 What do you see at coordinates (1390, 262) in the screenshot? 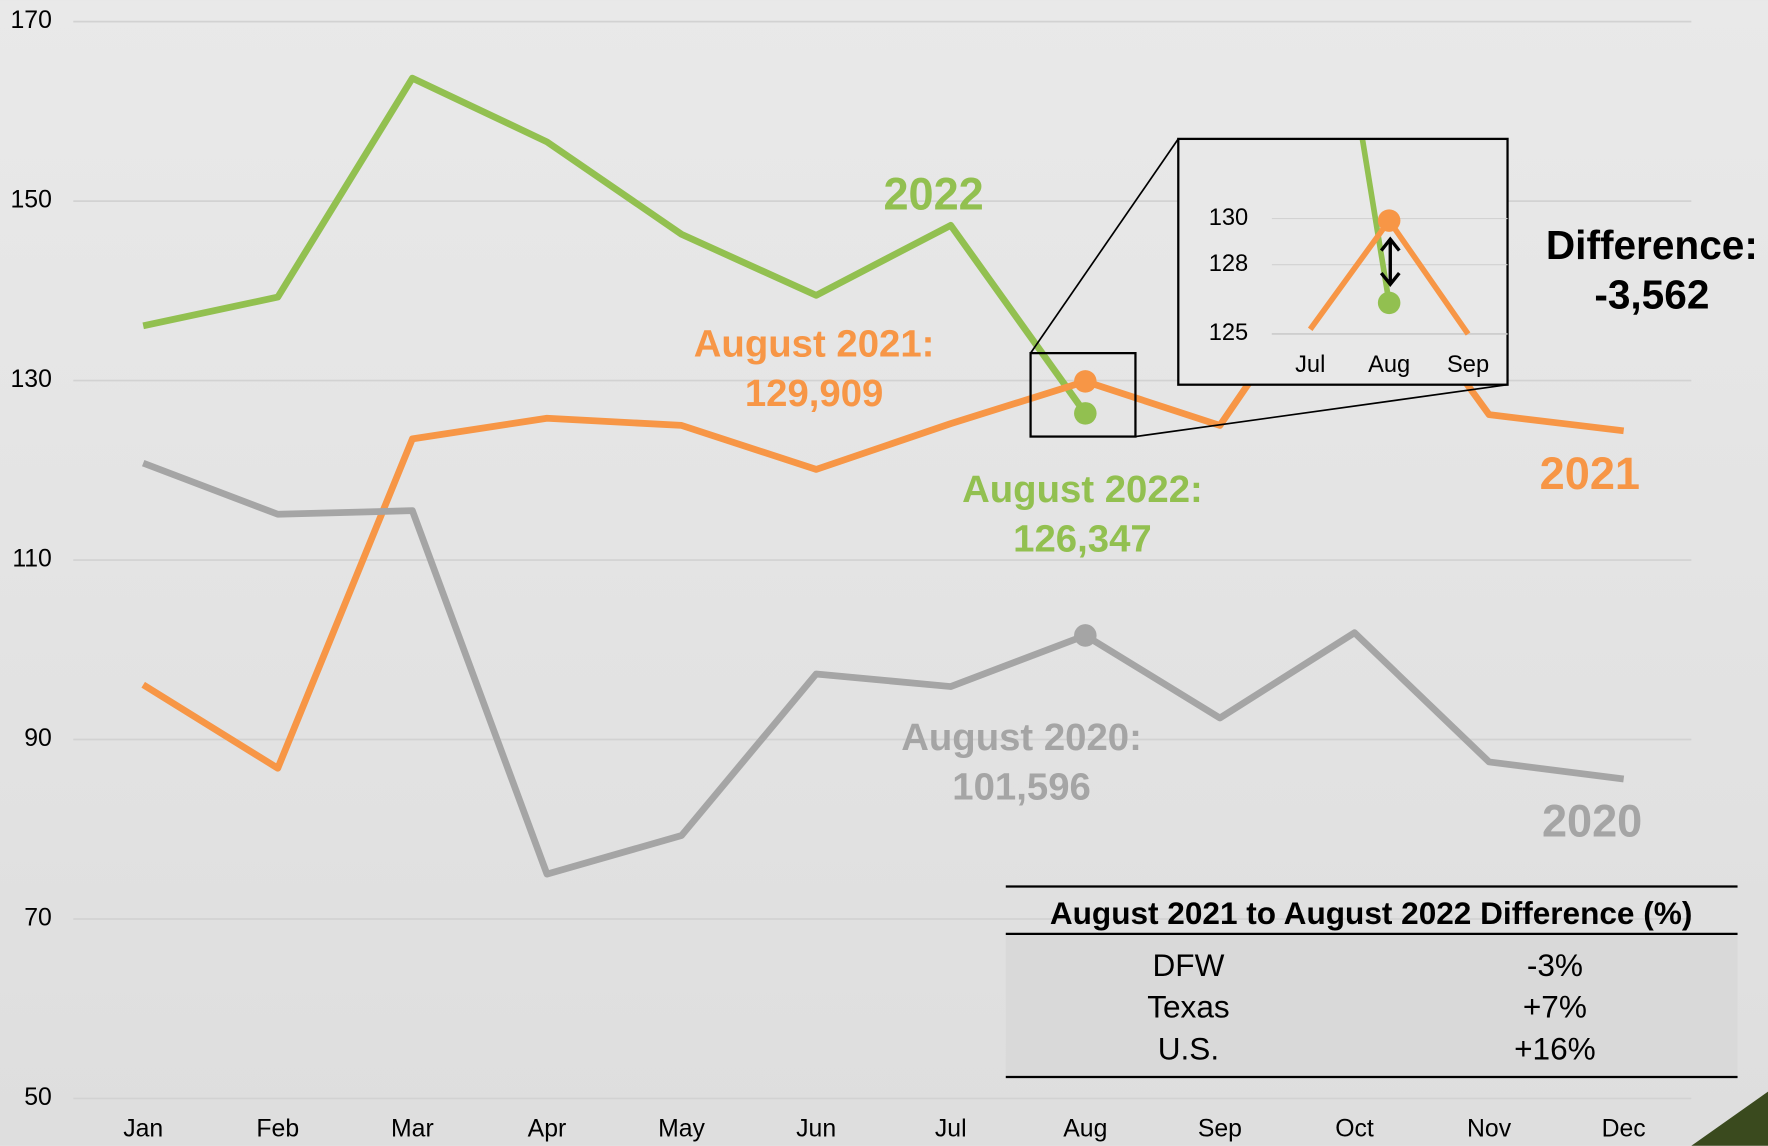
I see `difference-arrow` at bounding box center [1390, 262].